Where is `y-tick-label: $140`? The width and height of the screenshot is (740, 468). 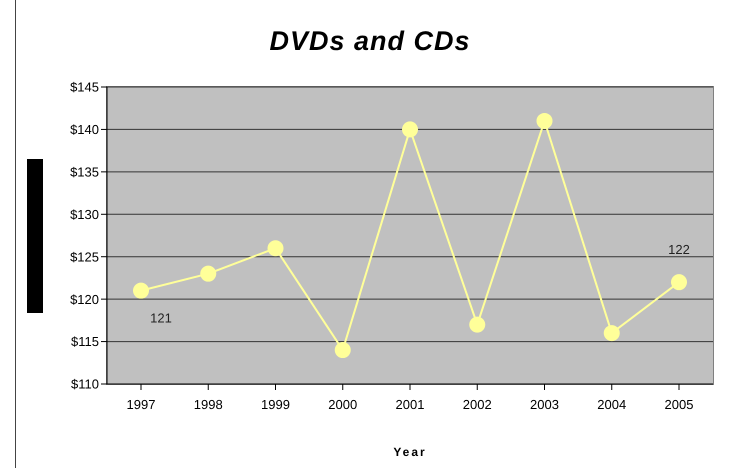
y-tick-label: $140 is located at coordinates (84, 130).